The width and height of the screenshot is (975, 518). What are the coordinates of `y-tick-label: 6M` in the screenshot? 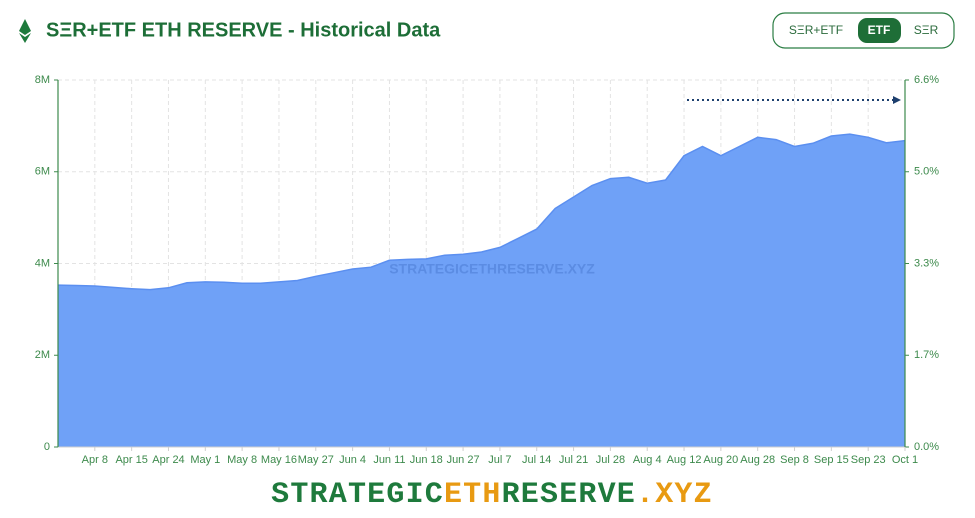 It's located at (42, 172).